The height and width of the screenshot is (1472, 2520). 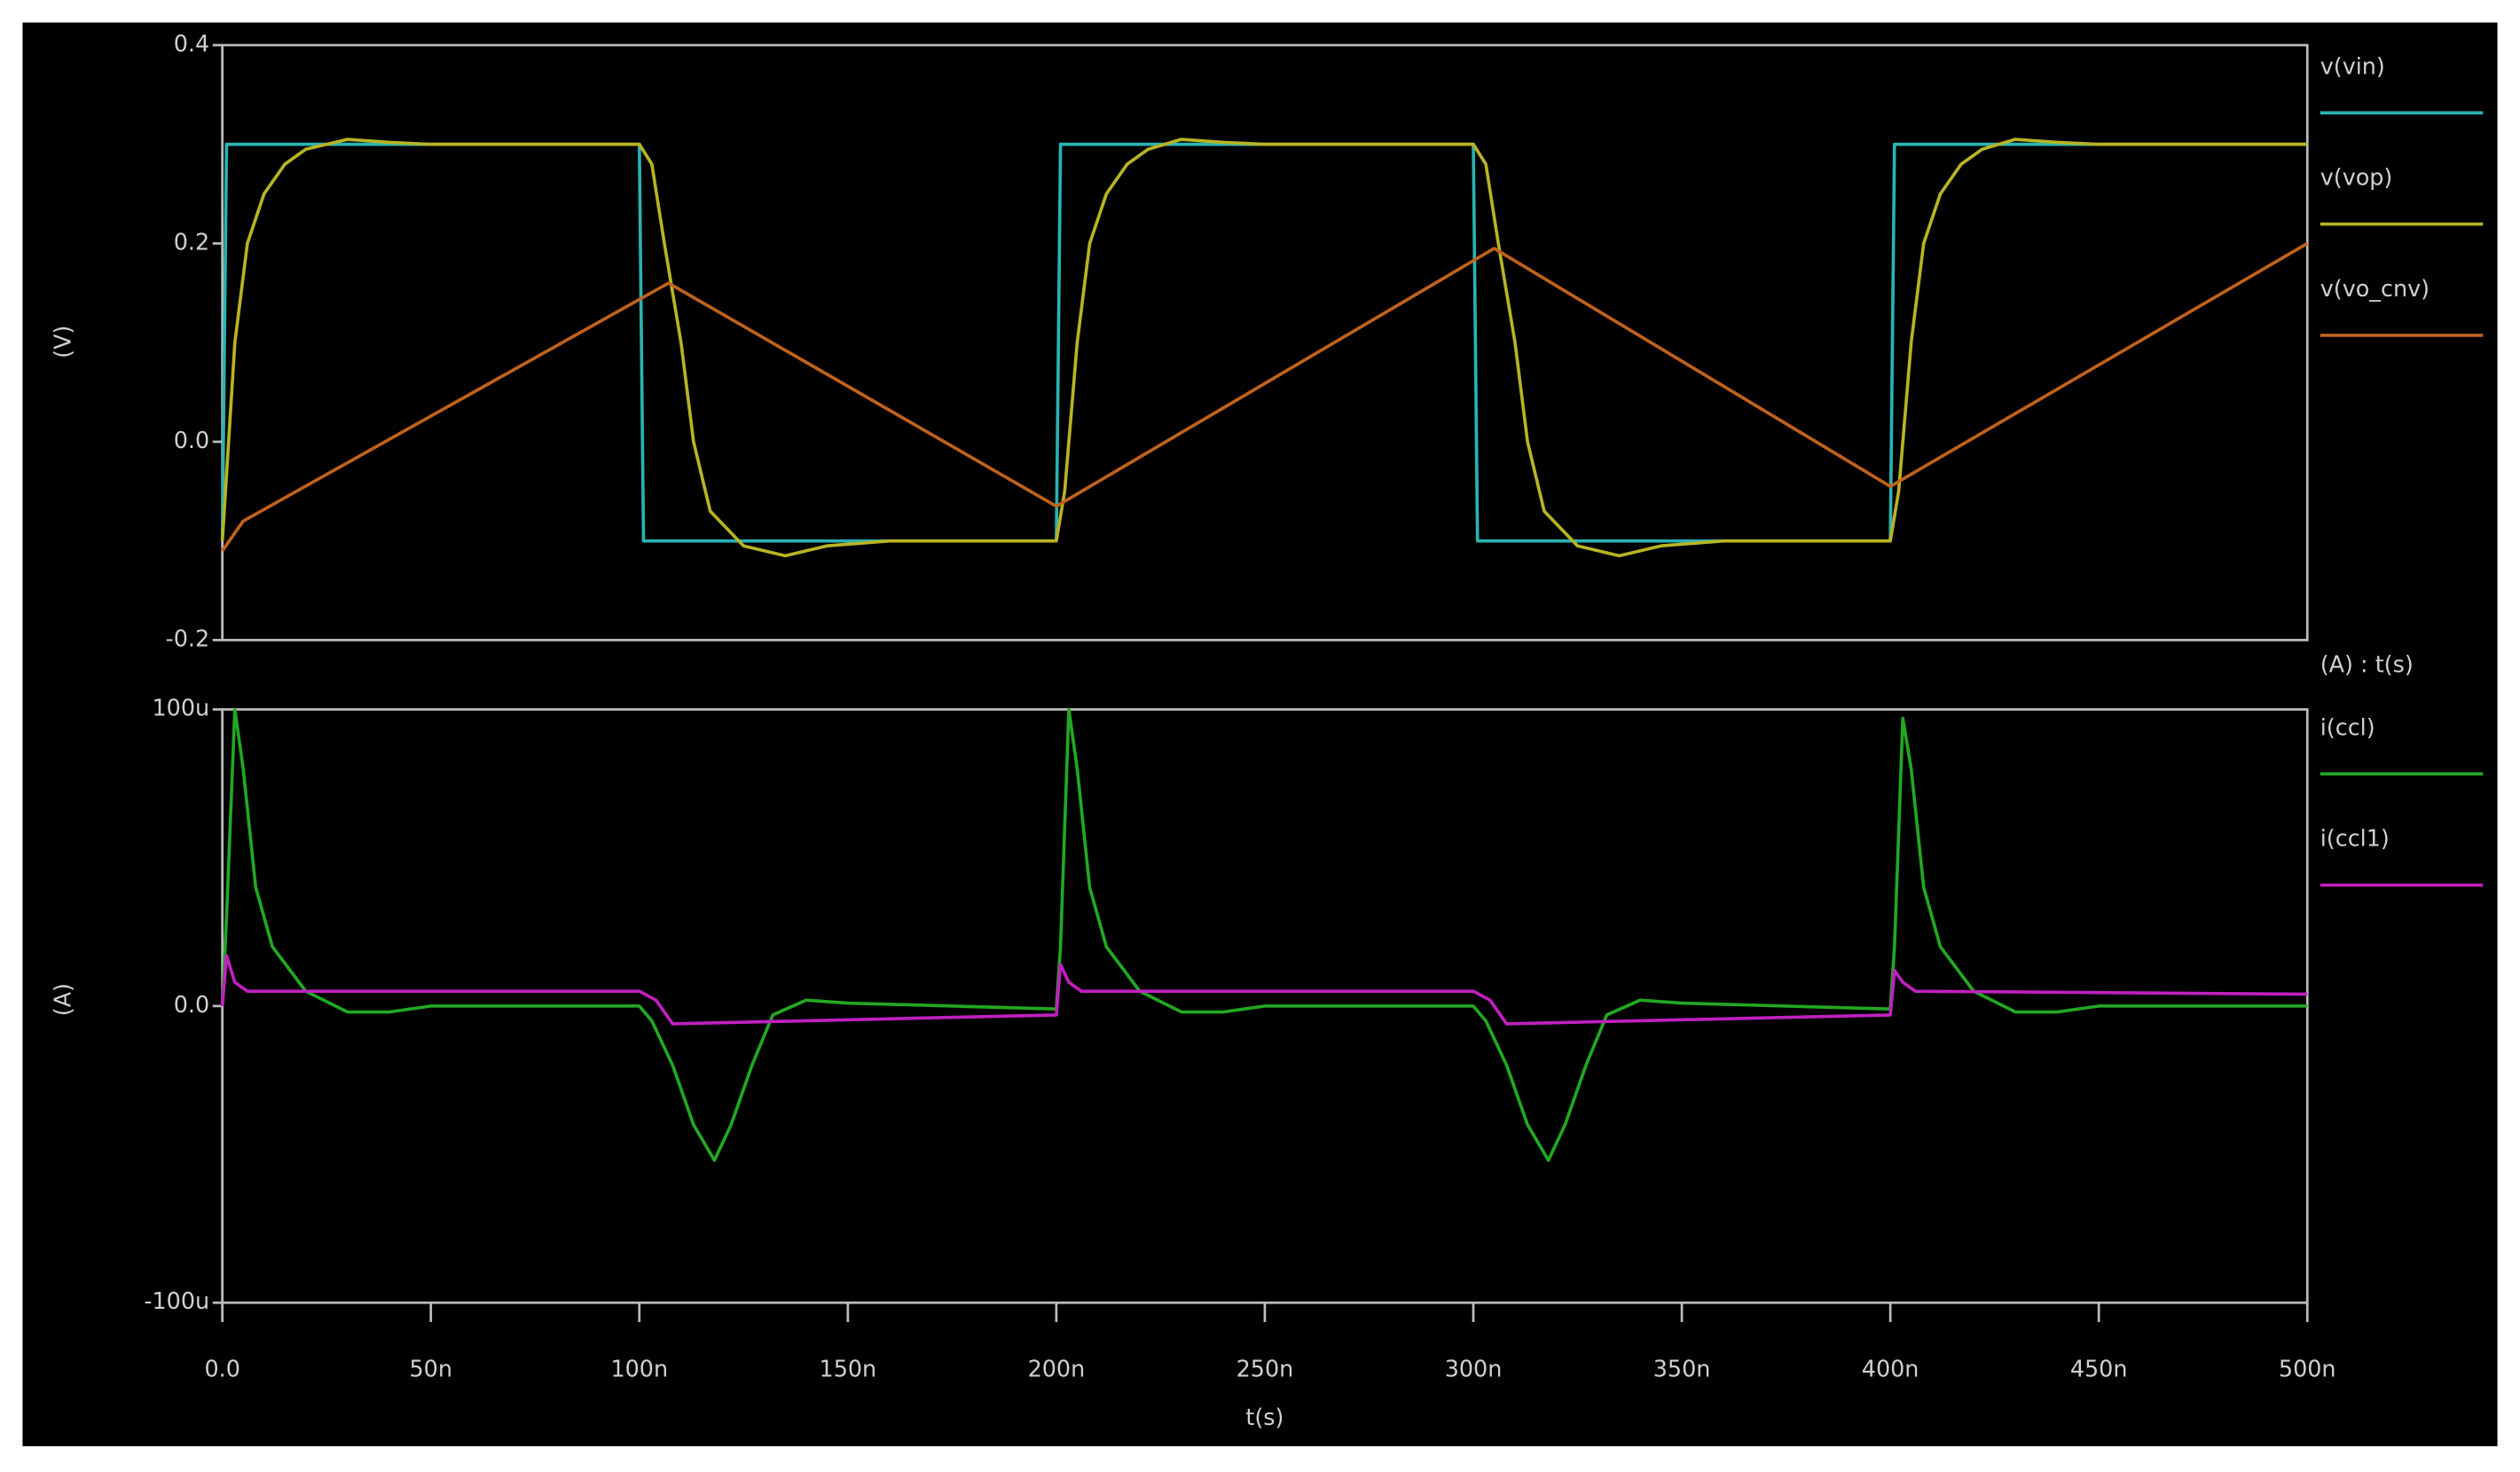 I want to click on x-axis-label: t(s), so click(x=1264, y=1417).